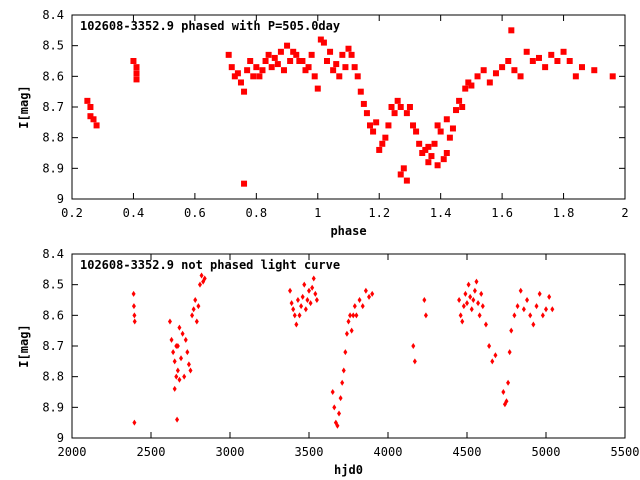 The image size is (640, 480). Describe the element at coordinates (210, 26) in the screenshot. I see `panel-title: 102608-3352.9 phased with P=505.0day` at that location.